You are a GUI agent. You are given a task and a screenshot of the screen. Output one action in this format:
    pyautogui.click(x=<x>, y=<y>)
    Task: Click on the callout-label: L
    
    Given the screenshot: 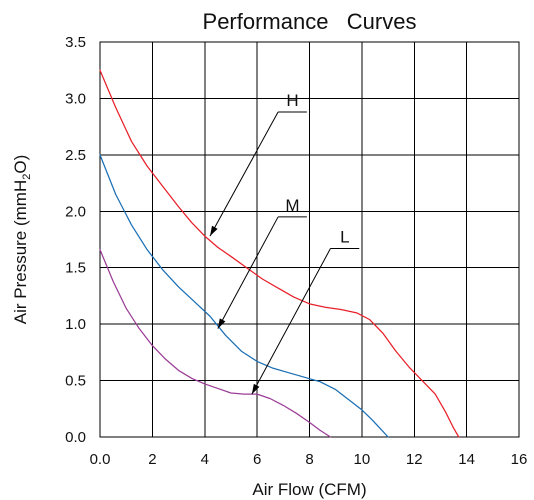 What is the action you would take?
    pyautogui.click(x=344, y=237)
    